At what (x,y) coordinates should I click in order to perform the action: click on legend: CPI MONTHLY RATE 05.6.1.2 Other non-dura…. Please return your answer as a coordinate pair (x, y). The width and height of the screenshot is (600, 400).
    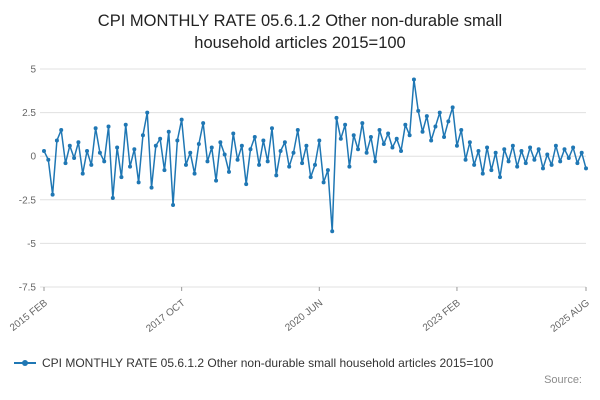
    Looking at the image, I should click on (300, 361).